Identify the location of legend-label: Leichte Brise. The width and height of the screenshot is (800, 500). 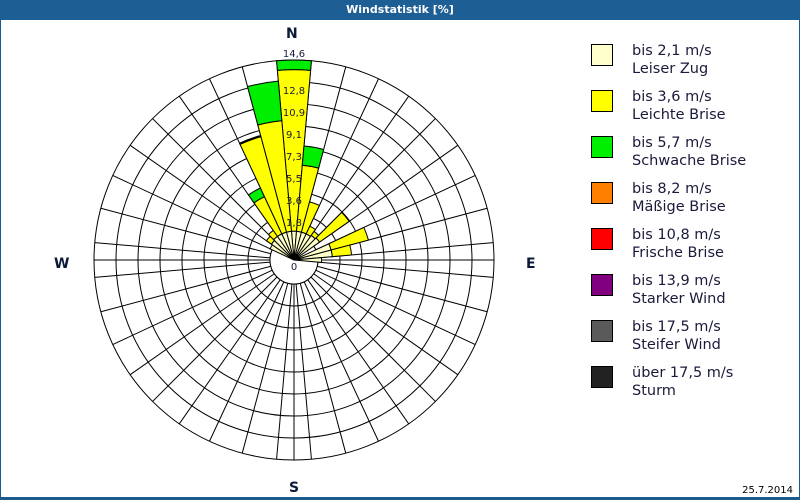
(679, 115).